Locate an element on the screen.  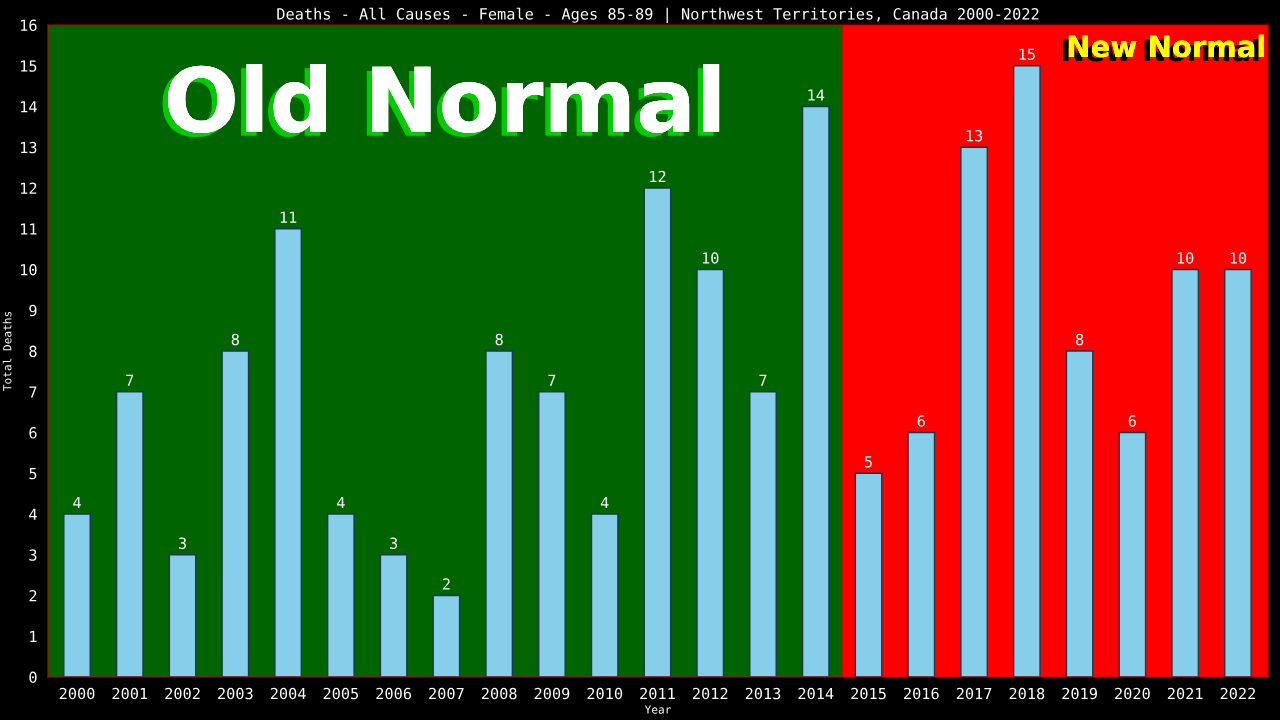
x-tick-label: 2020 is located at coordinates (1132, 693).